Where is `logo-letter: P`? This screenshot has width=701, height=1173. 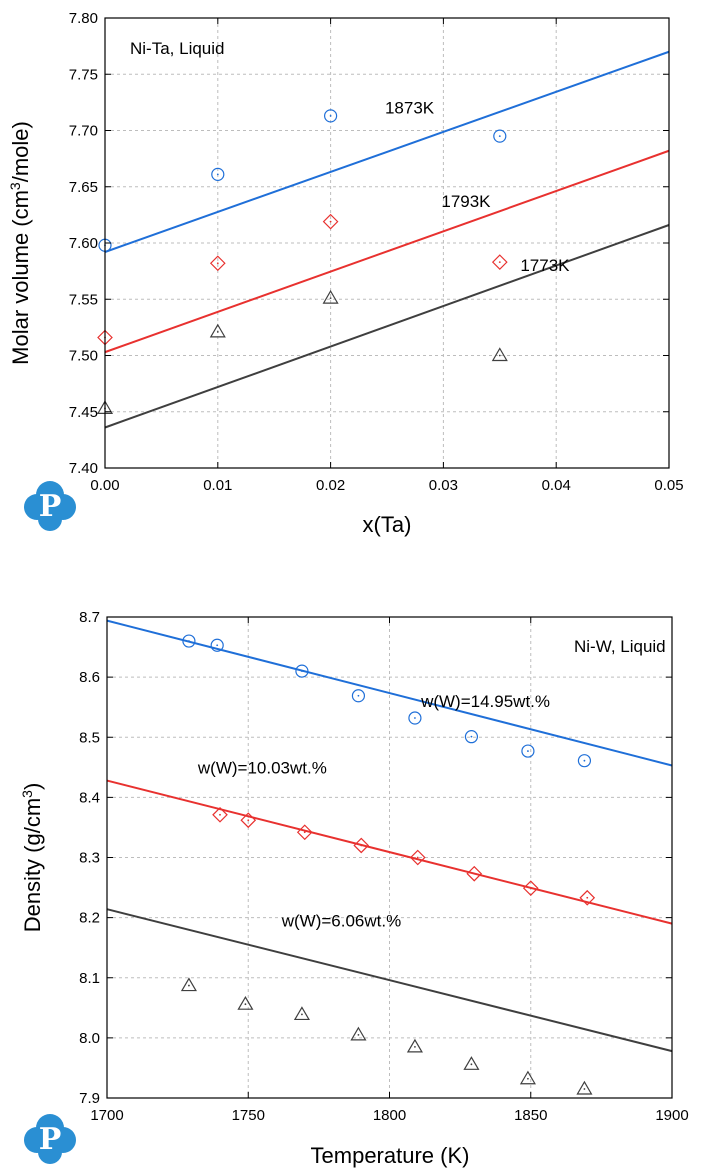 logo-letter: P is located at coordinates (50, 1139).